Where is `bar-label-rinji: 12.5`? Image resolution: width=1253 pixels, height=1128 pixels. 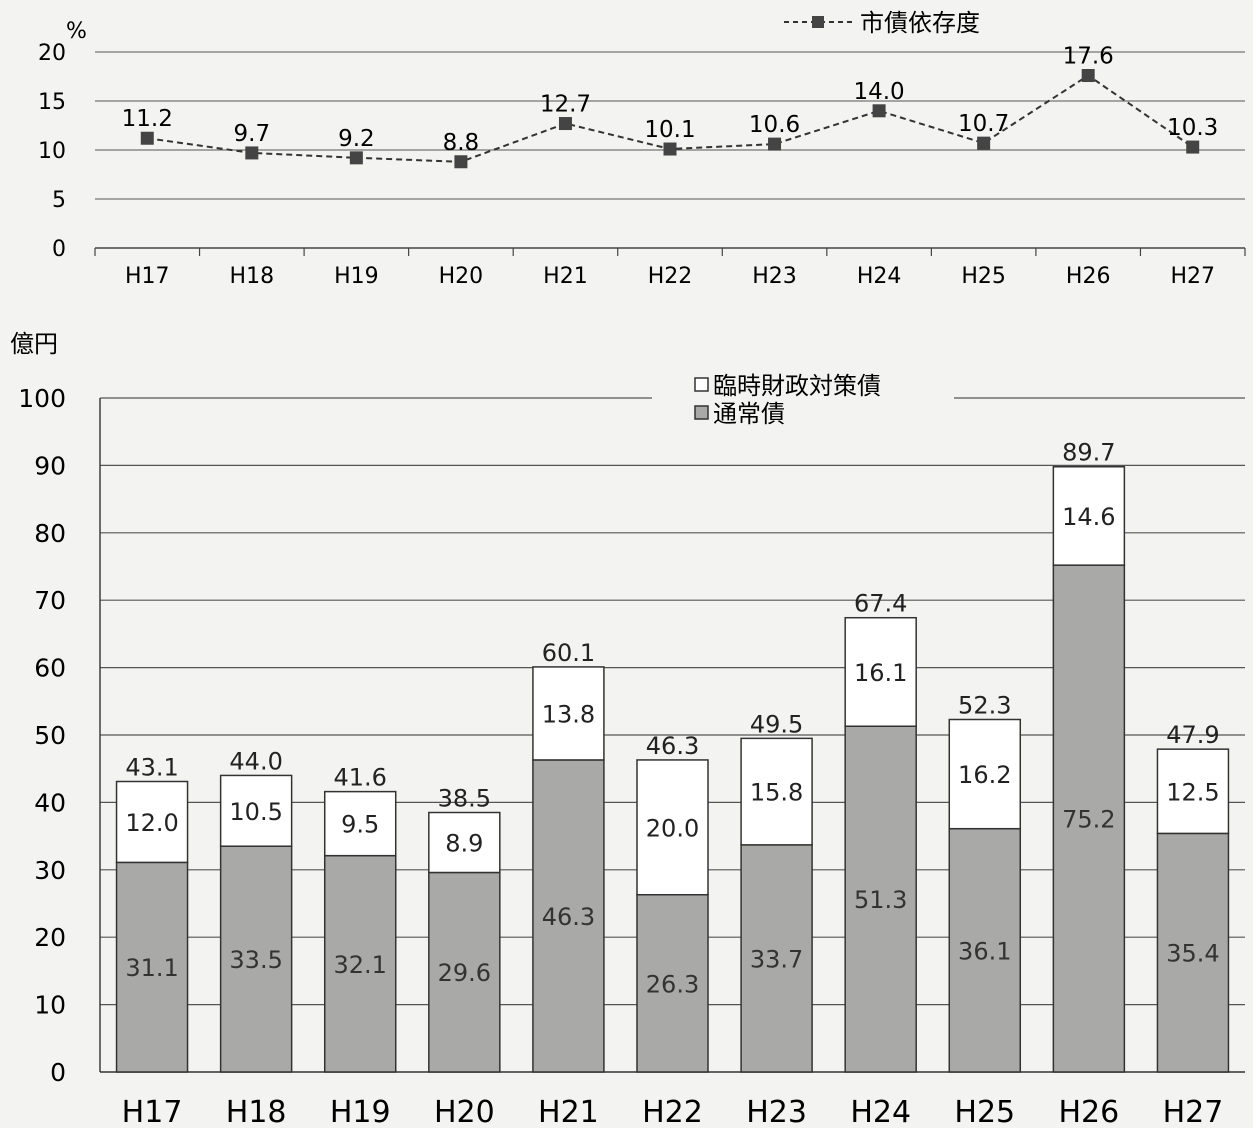 bar-label-rinji: 12.5 is located at coordinates (1192, 792).